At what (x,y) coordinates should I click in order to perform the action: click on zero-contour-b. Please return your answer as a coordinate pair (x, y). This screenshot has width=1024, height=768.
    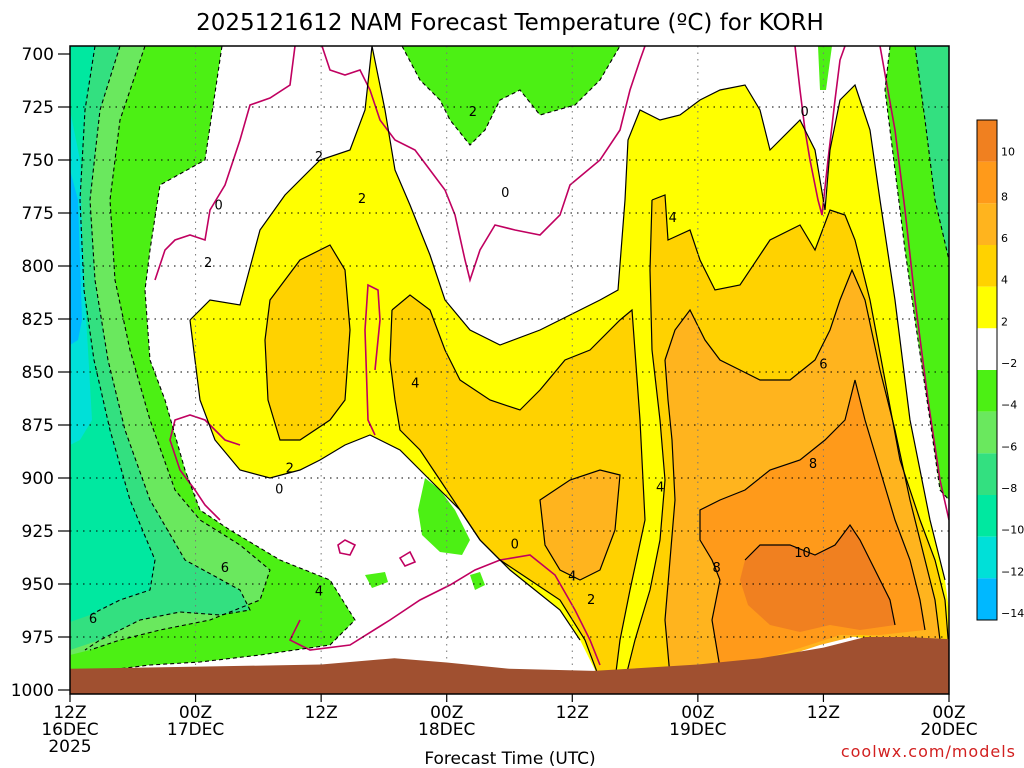
    Looking at the image, I should click on (483, 164).